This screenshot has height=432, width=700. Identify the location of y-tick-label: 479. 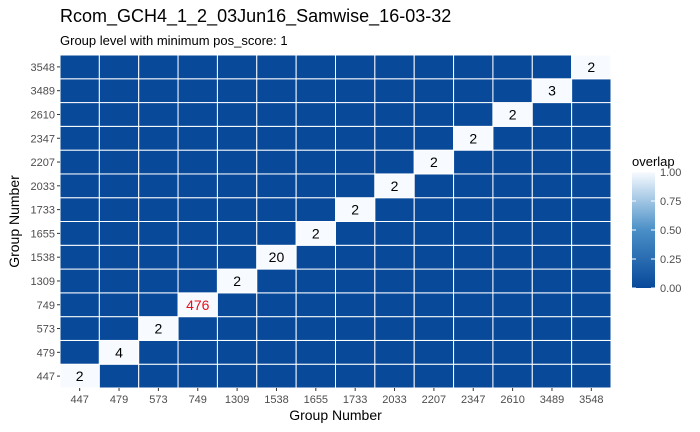
(46, 353).